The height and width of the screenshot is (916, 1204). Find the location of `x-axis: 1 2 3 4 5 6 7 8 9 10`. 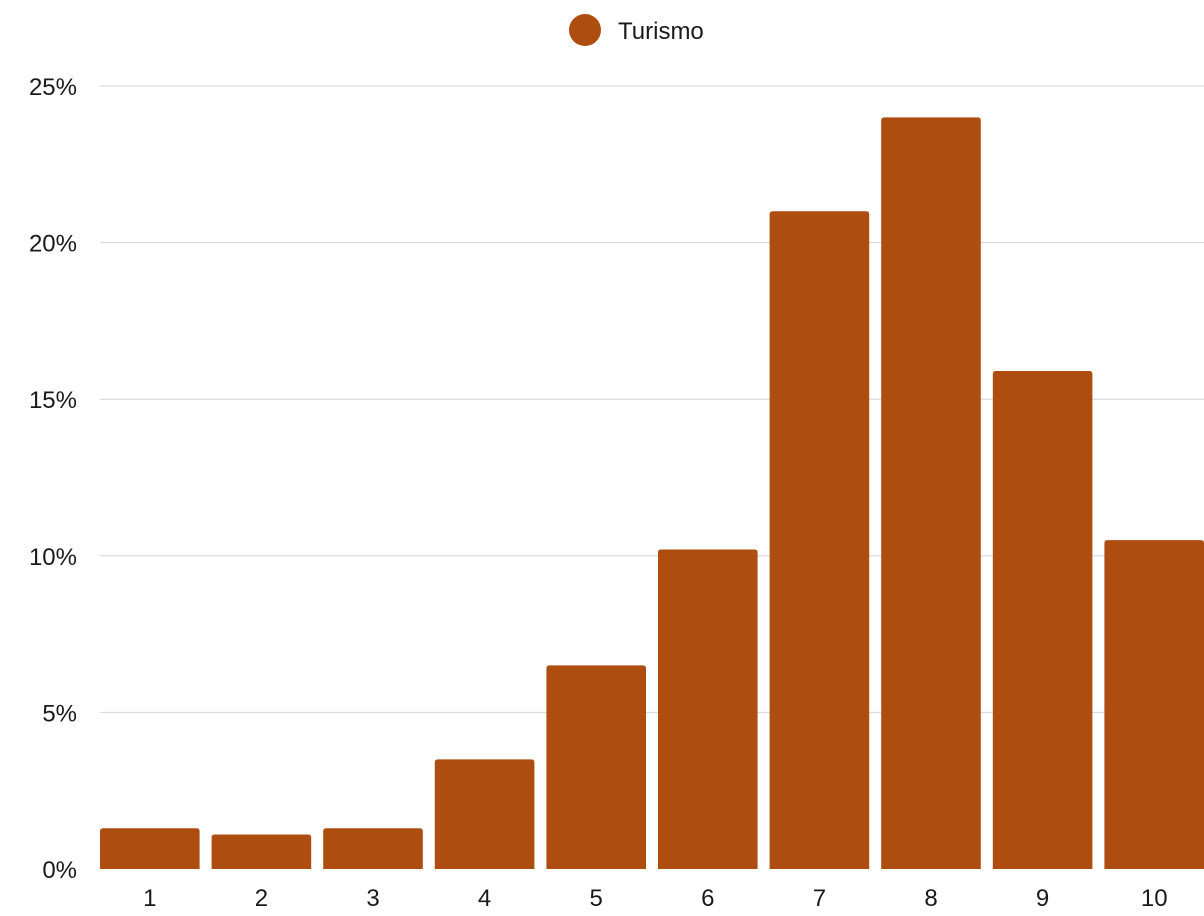

x-axis: 1 2 3 4 5 6 7 8 9 10 is located at coordinates (655, 898).